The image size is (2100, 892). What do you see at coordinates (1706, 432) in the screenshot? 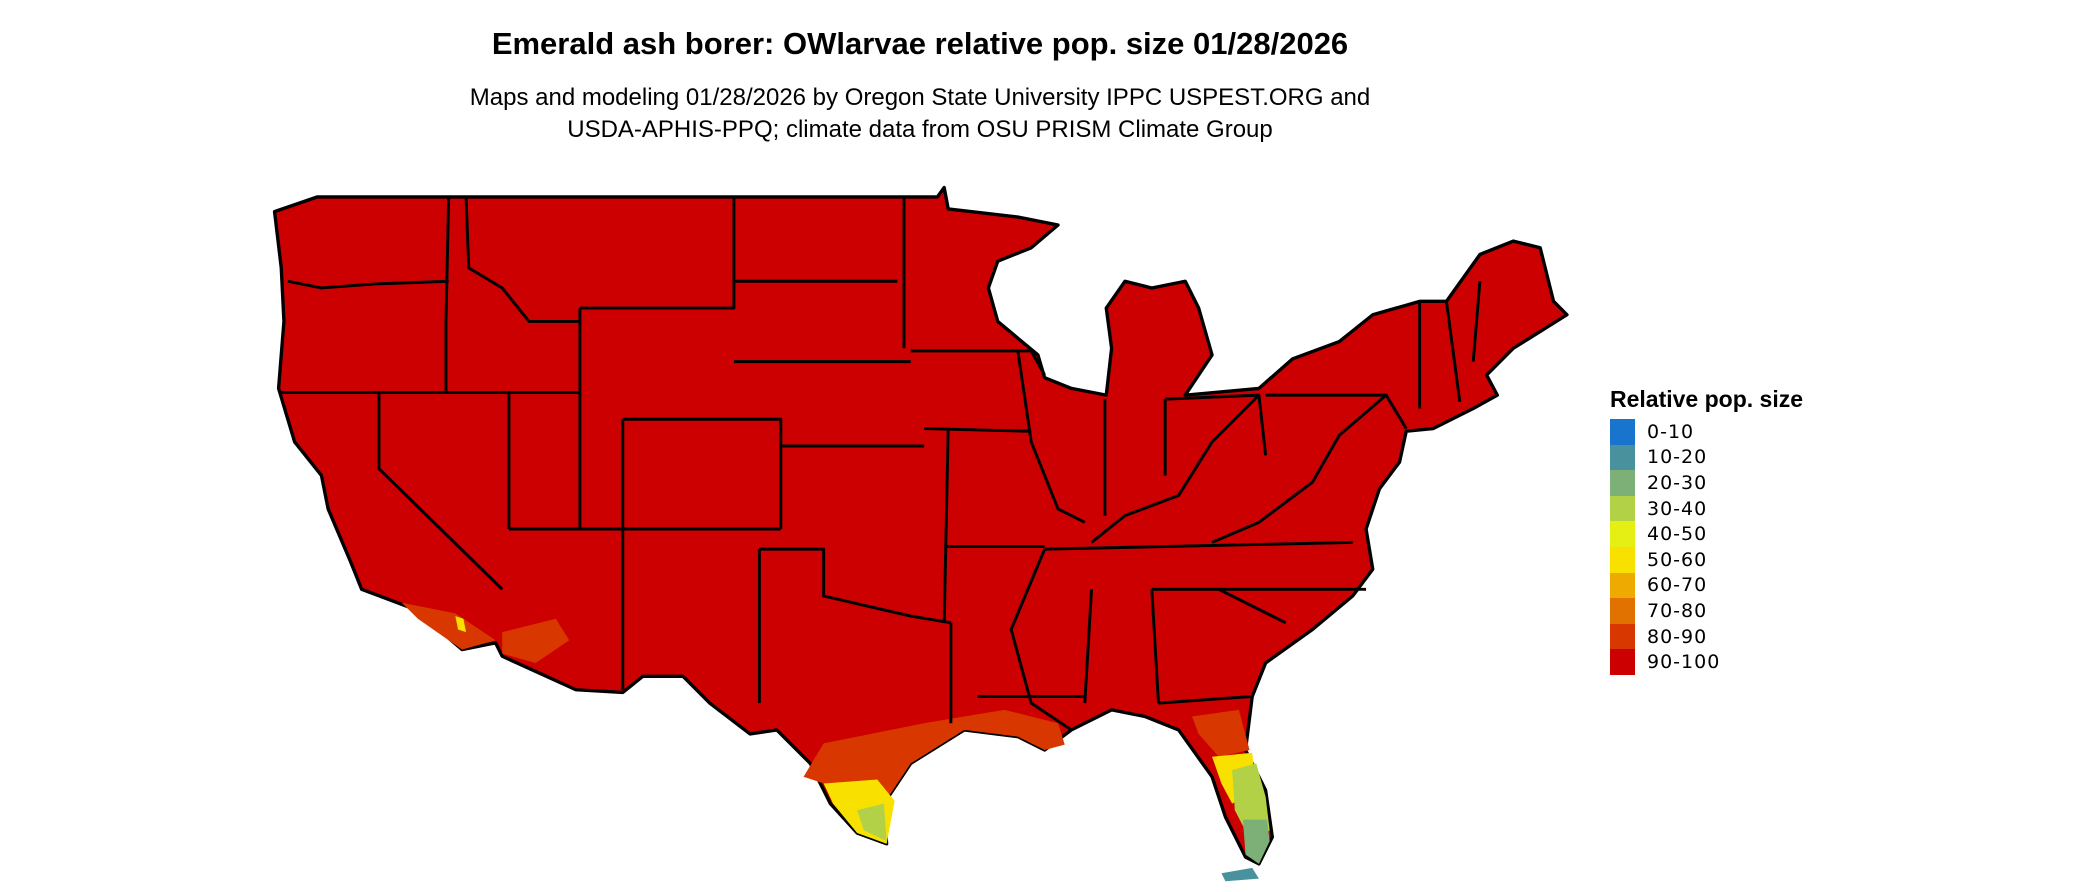
I see `legend-item: 0-10` at bounding box center [1706, 432].